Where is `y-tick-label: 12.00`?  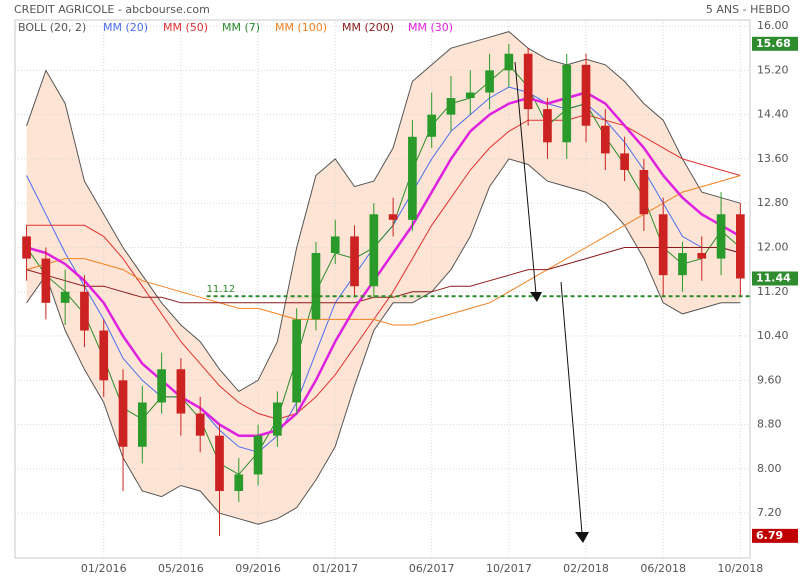
y-tick-label: 12.00 is located at coordinates (773, 246).